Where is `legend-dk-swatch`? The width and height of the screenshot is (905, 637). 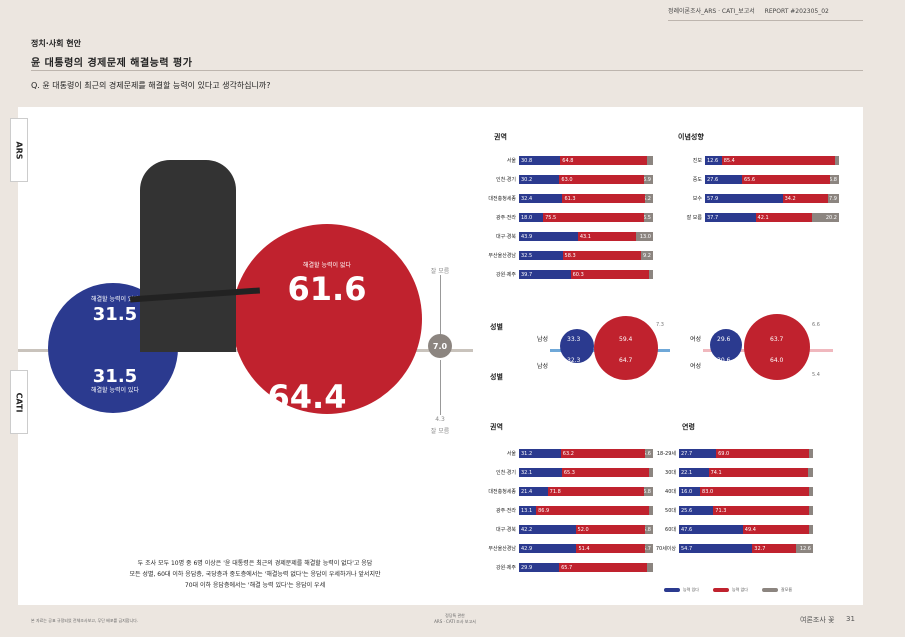 legend-dk-swatch is located at coordinates (770, 590).